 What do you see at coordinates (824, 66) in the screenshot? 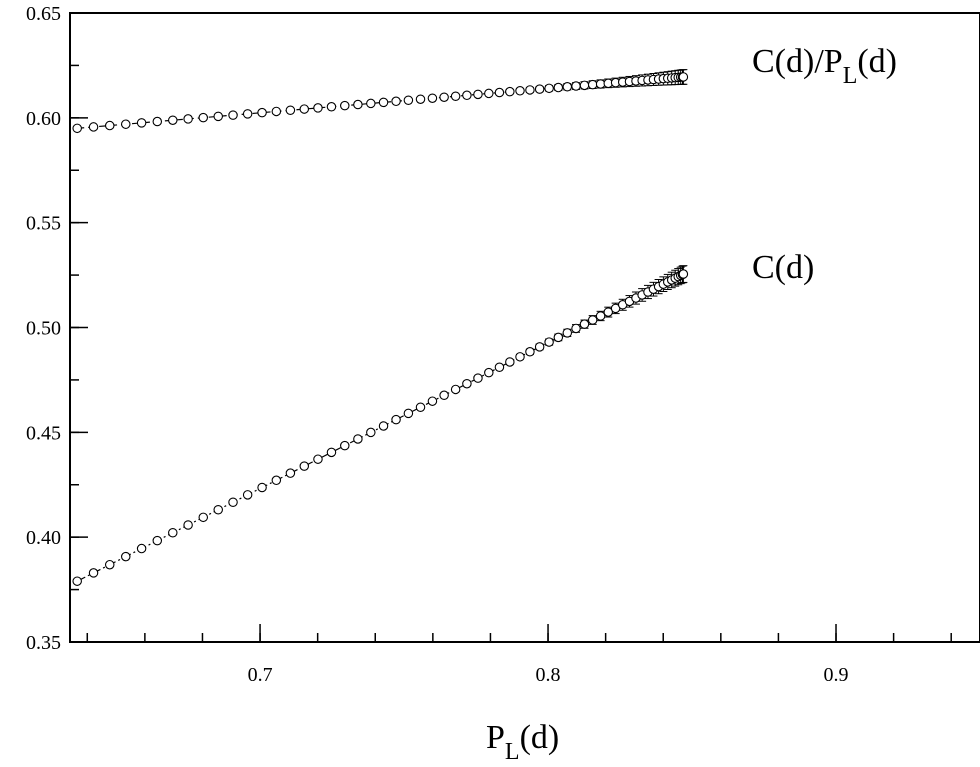
I see `series-label-ratio: C(d)/PL(d)` at bounding box center [824, 66].